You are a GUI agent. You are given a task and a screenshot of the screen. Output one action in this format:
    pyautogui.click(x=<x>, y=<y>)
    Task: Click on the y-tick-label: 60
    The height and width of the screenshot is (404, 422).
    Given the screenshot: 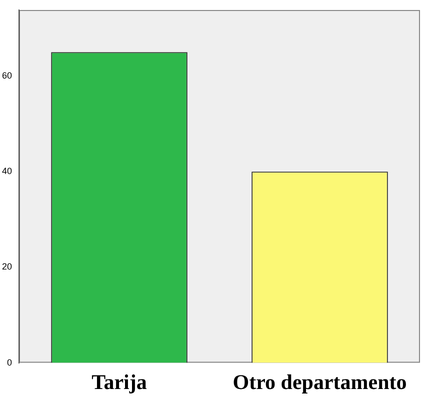 What is the action you would take?
    pyautogui.click(x=7, y=75)
    